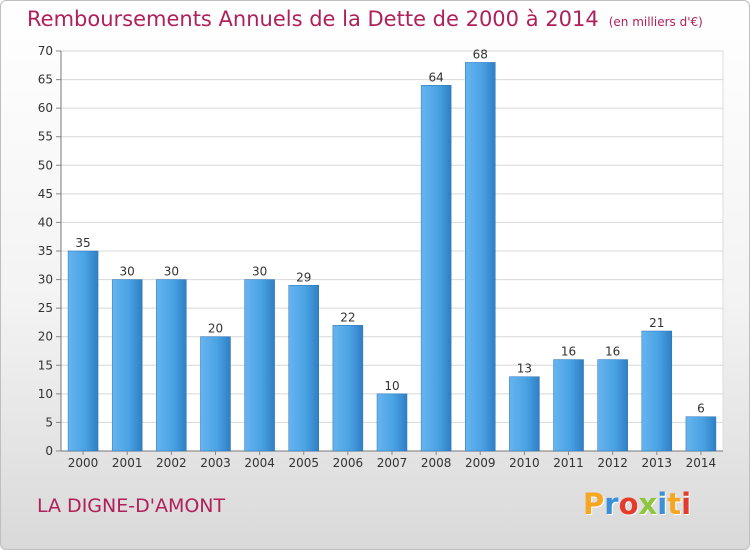  Describe the element at coordinates (568, 463) in the screenshot. I see `x-tick-label: 2011` at that location.